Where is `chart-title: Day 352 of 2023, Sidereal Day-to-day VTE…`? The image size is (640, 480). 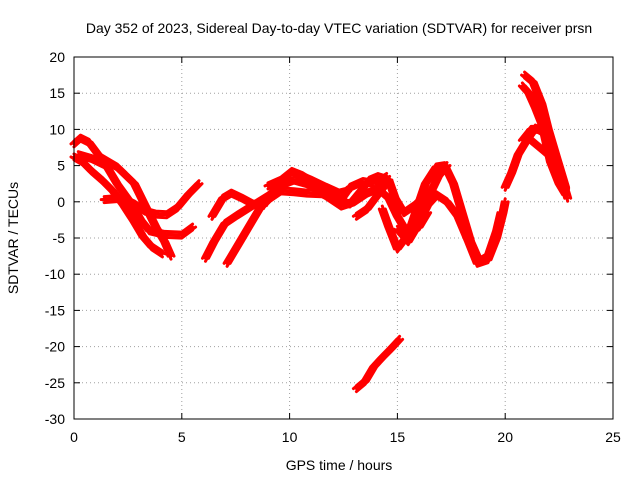 chart-title: Day 352 of 2023, Sidereal Day-to-day VTE… is located at coordinates (339, 28).